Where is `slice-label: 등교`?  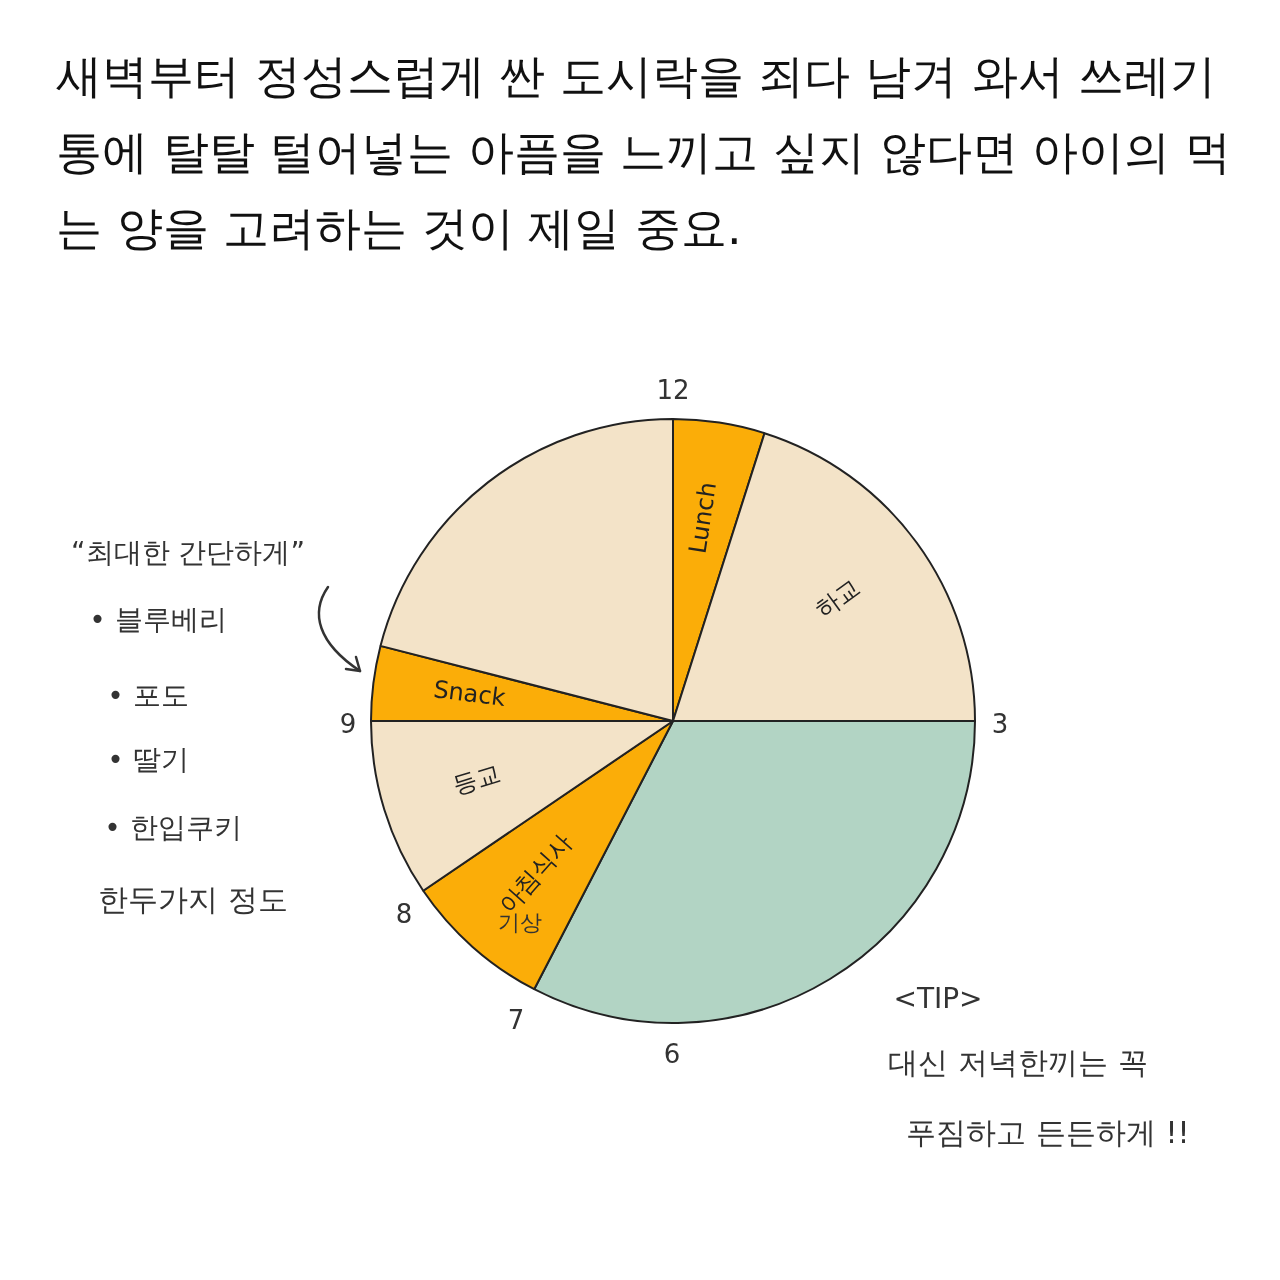 slice-label: 등교 is located at coordinates (476, 780).